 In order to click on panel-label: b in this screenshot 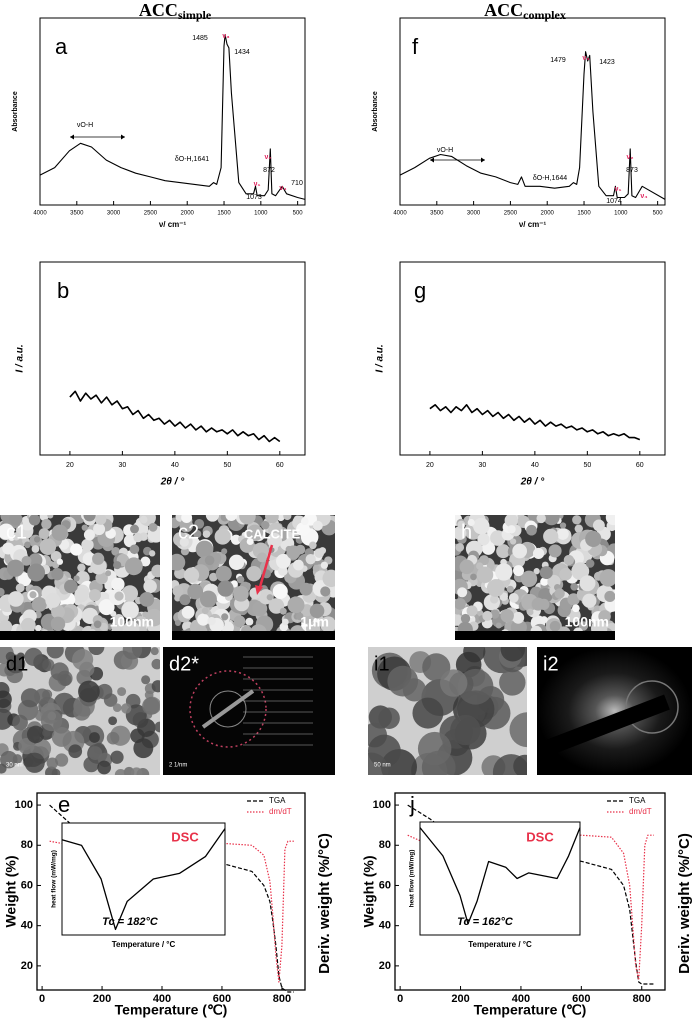, I will do `click(63, 290)`.